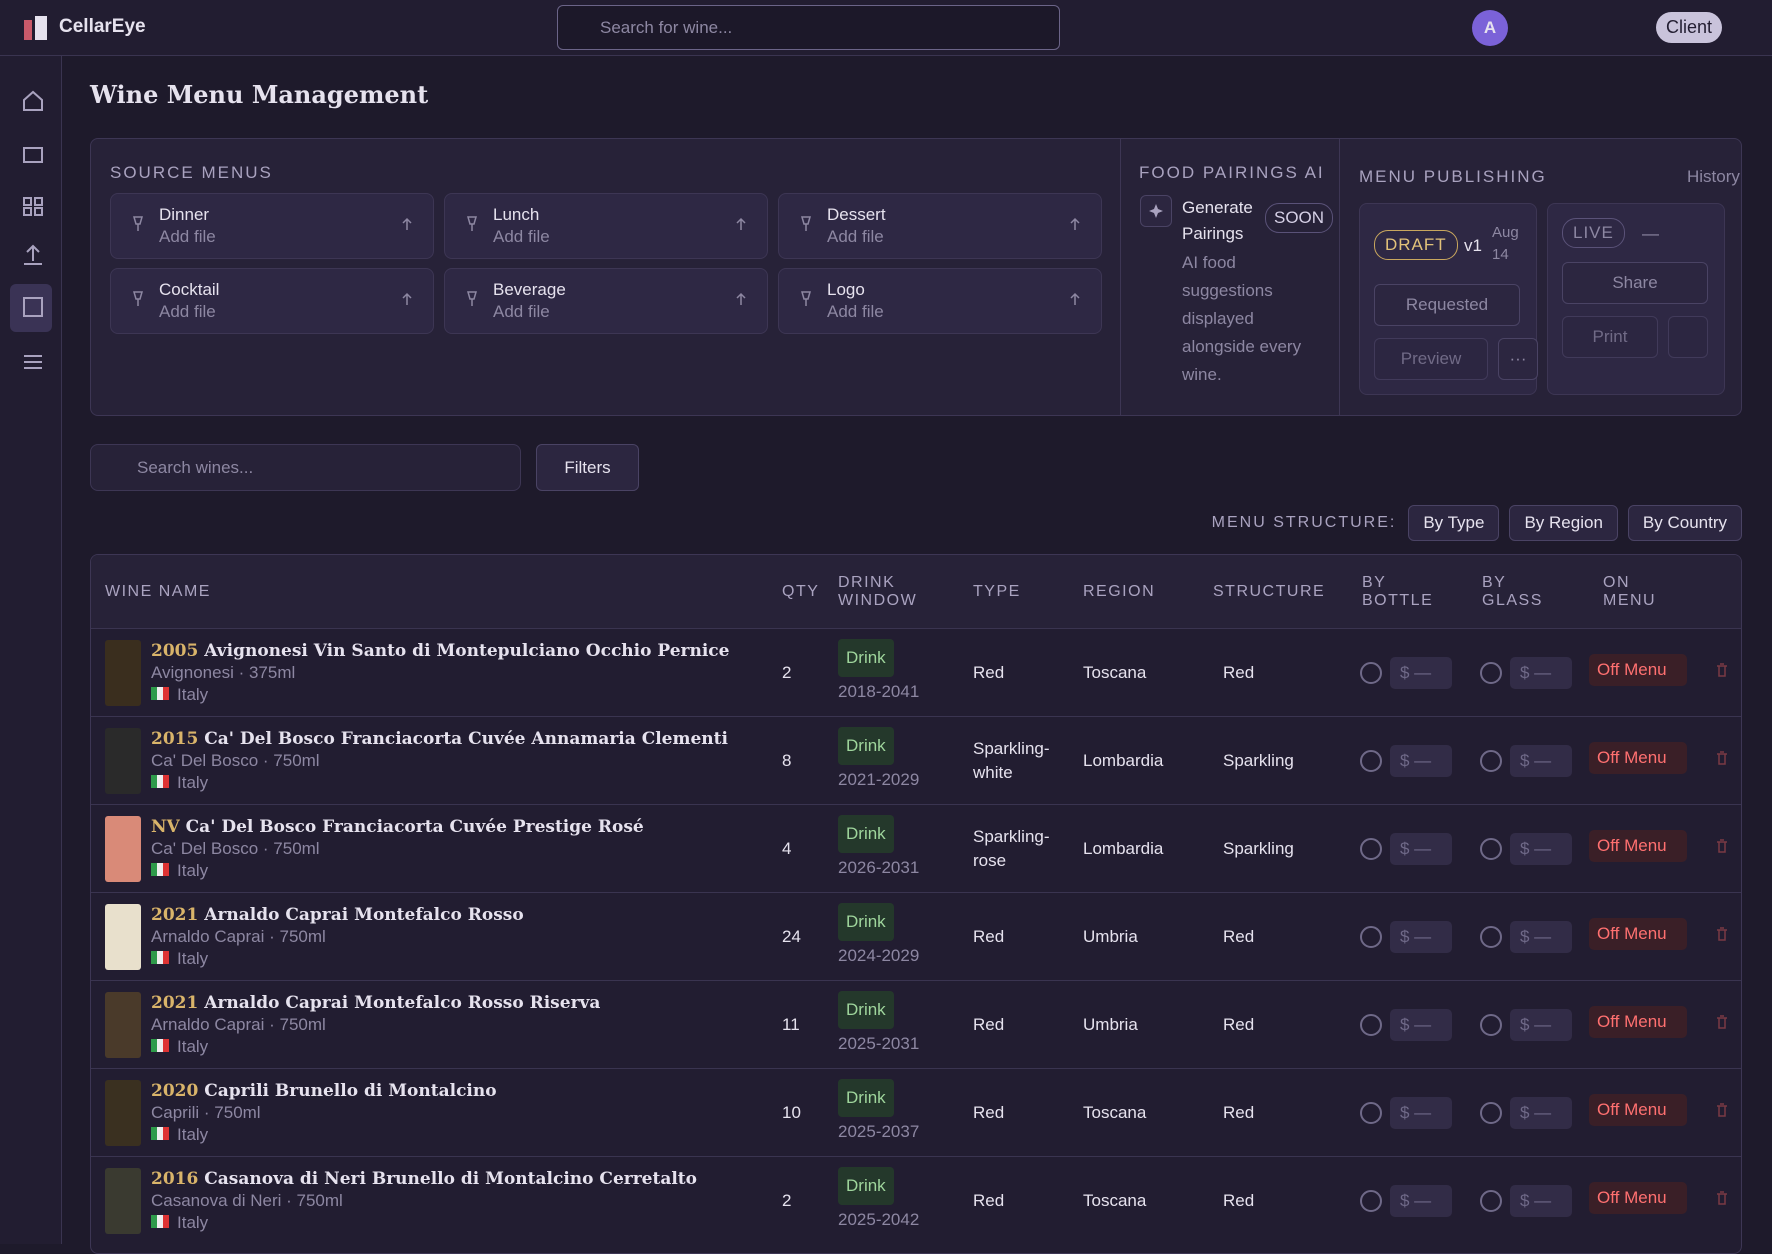  Describe the element at coordinates (1447, 305) in the screenshot. I see `requested-button: Requested` at that location.